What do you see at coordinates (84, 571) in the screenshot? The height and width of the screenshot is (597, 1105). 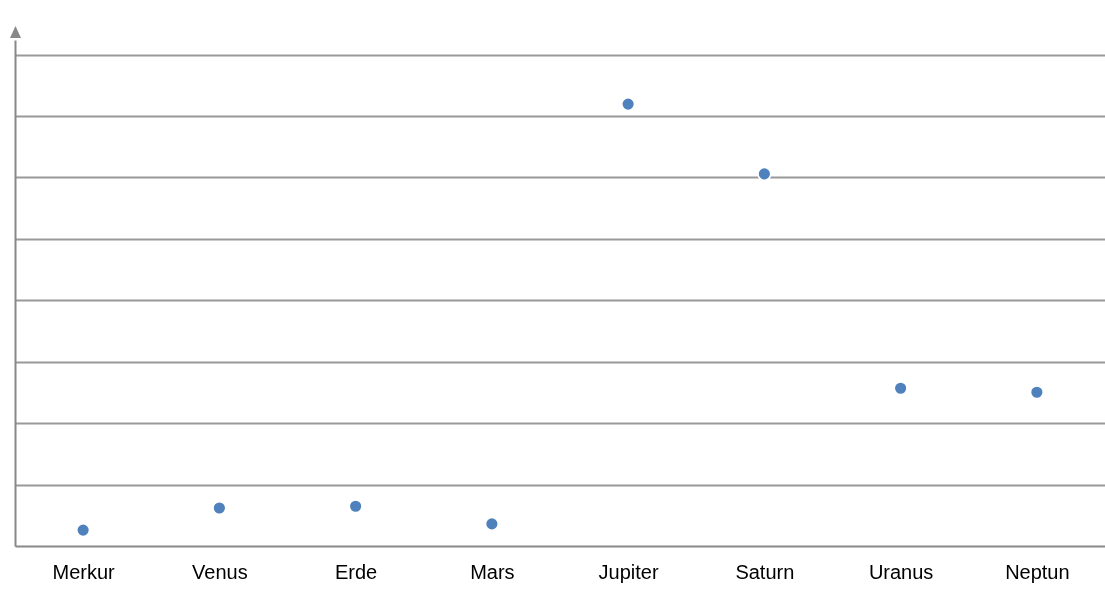 I see `x-tick-label: Merkur` at bounding box center [84, 571].